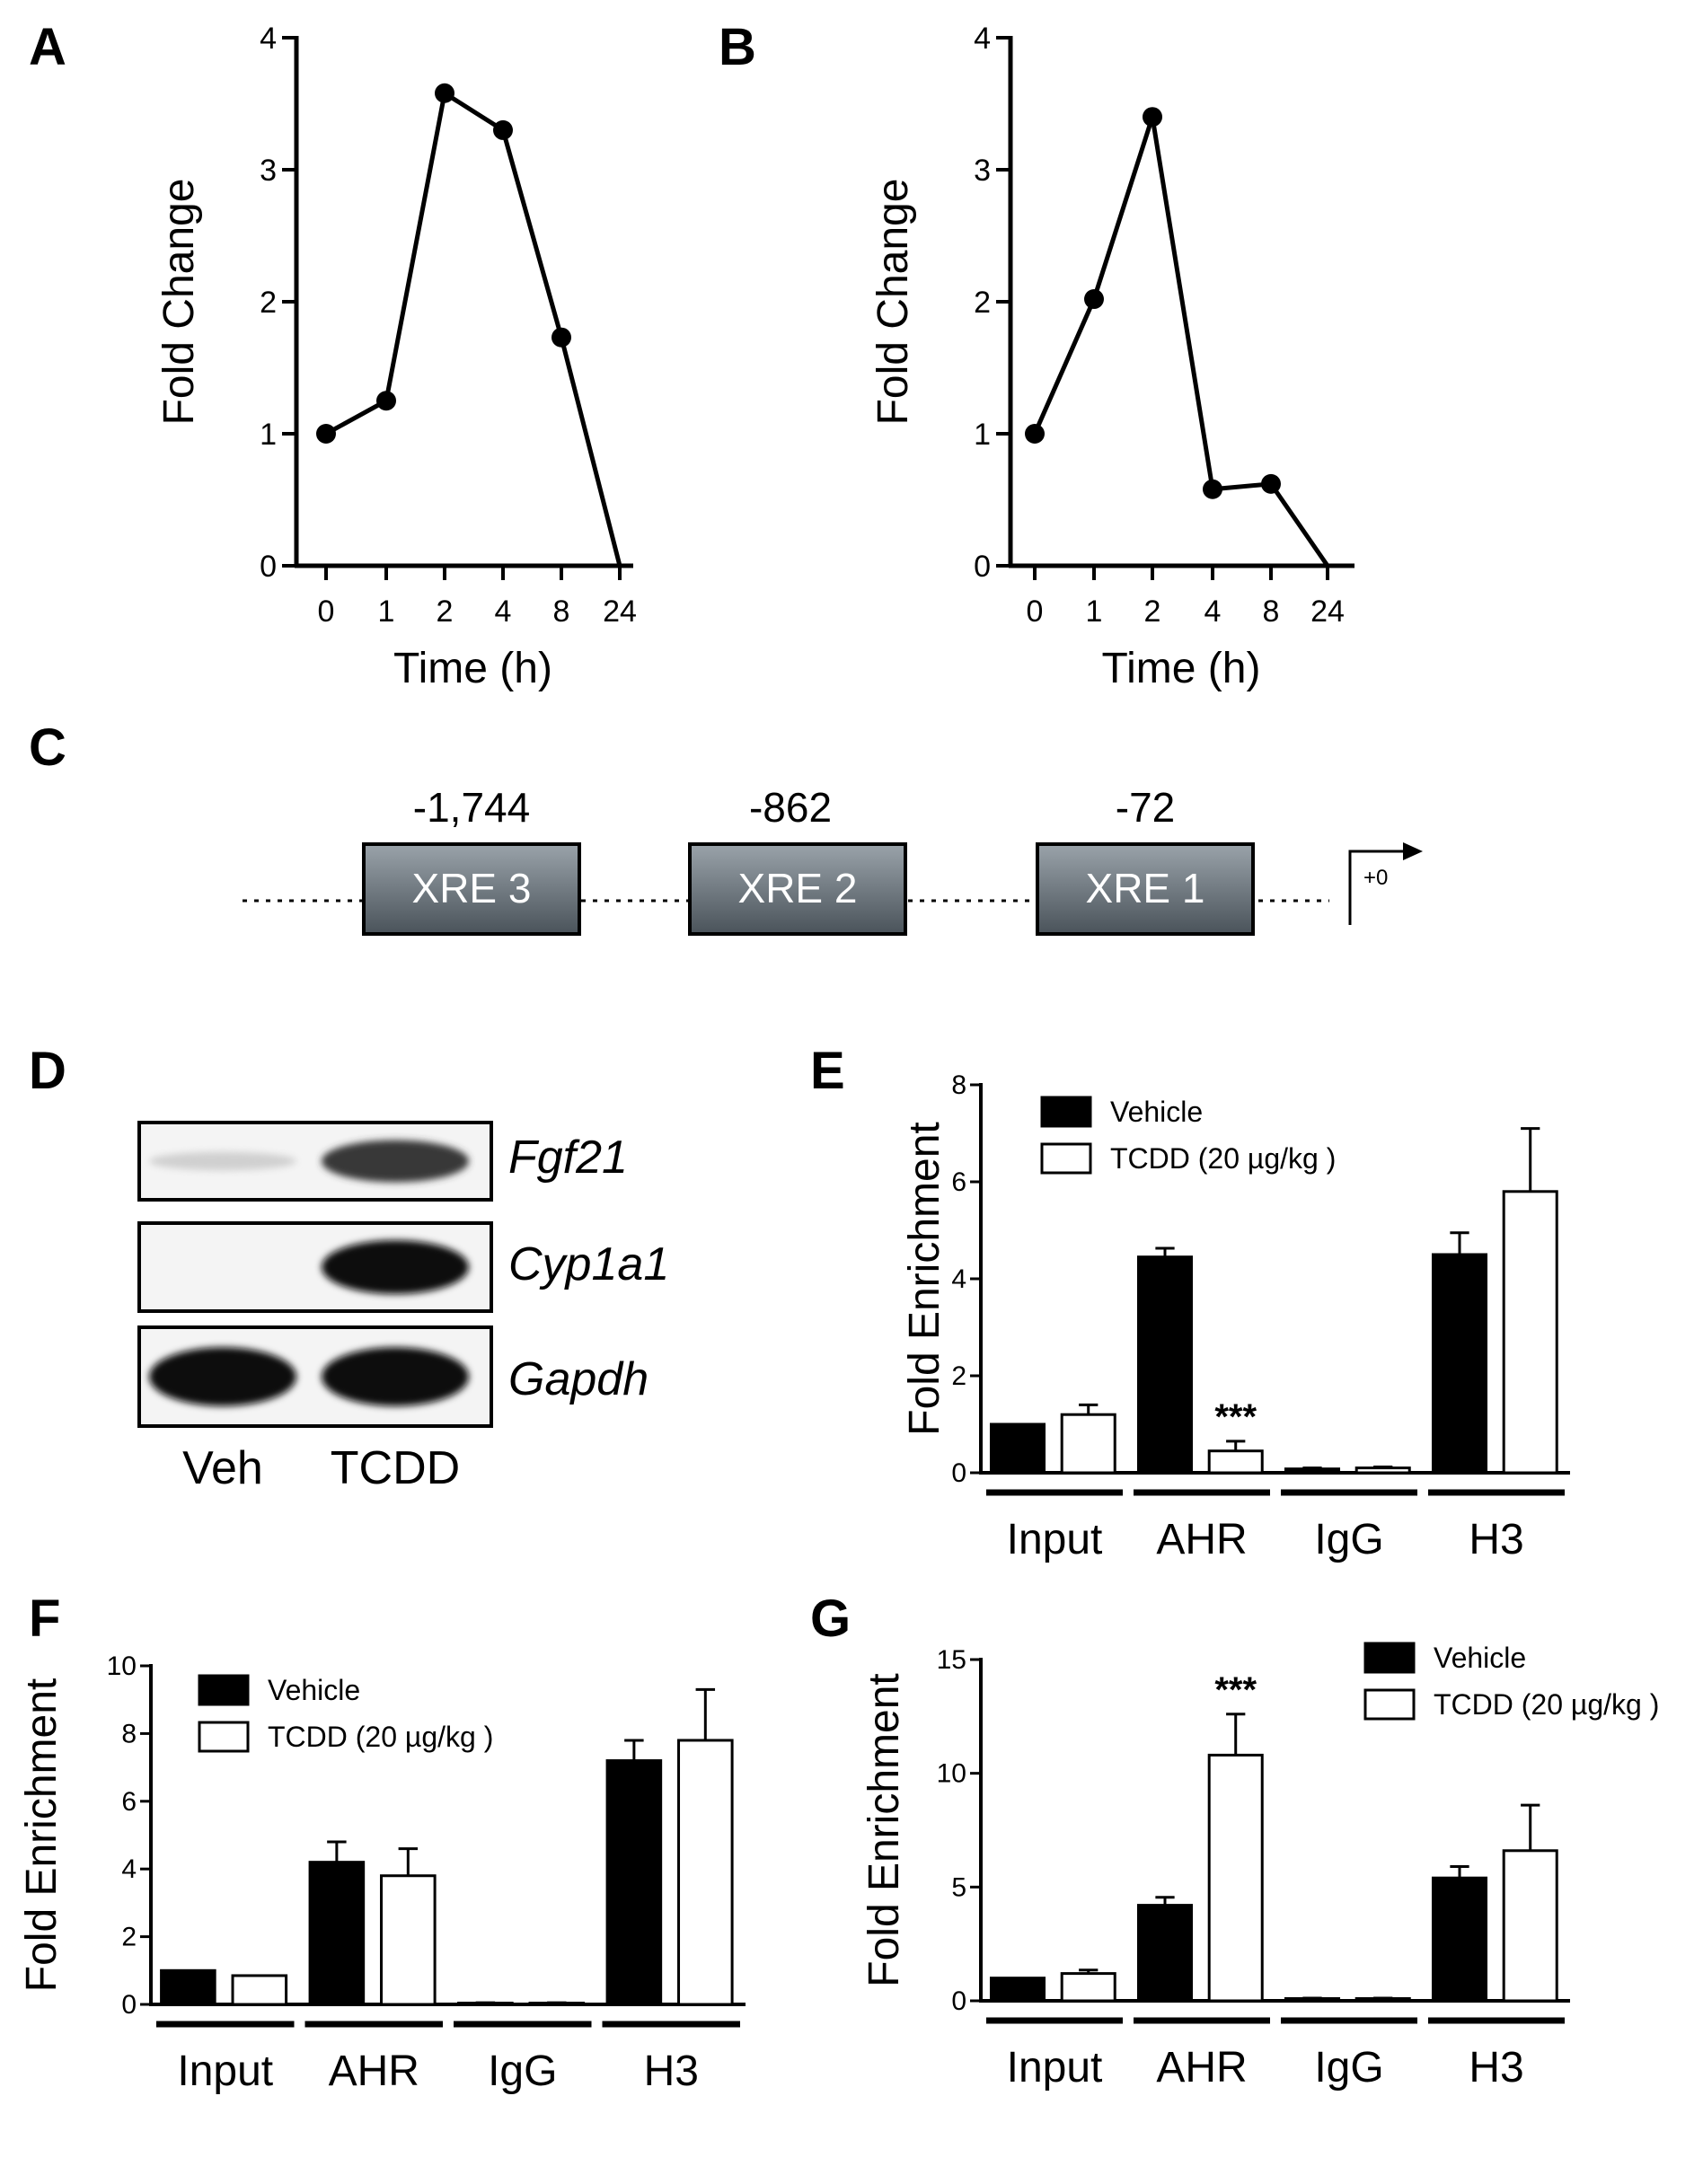 The height and width of the screenshot is (2184, 1703). What do you see at coordinates (42, 1835) in the screenshot?
I see `chart-f-y-axis-label: Fold Enrichment` at bounding box center [42, 1835].